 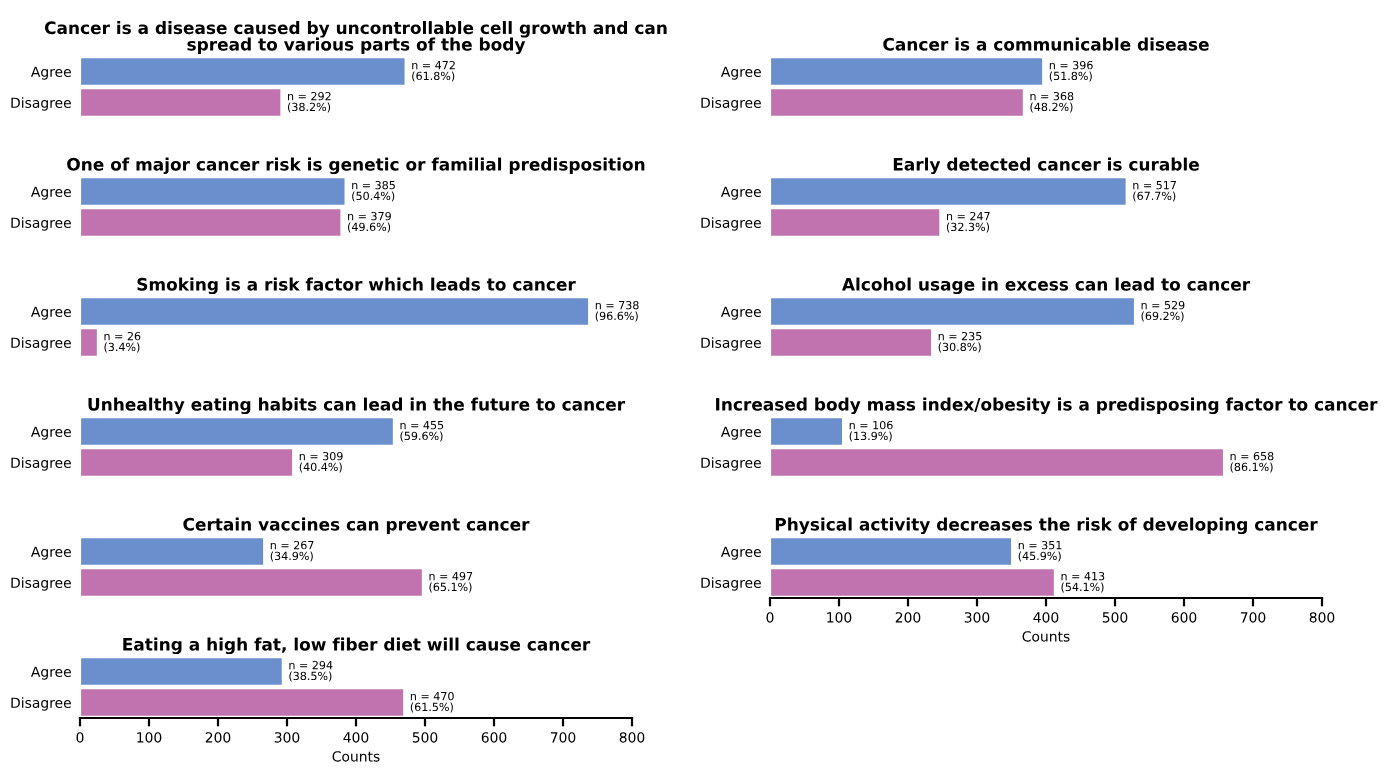 What do you see at coordinates (357, 406) in the screenshot?
I see `chart-title: Unhealthy eating habits can lead in the future to cancer` at bounding box center [357, 406].